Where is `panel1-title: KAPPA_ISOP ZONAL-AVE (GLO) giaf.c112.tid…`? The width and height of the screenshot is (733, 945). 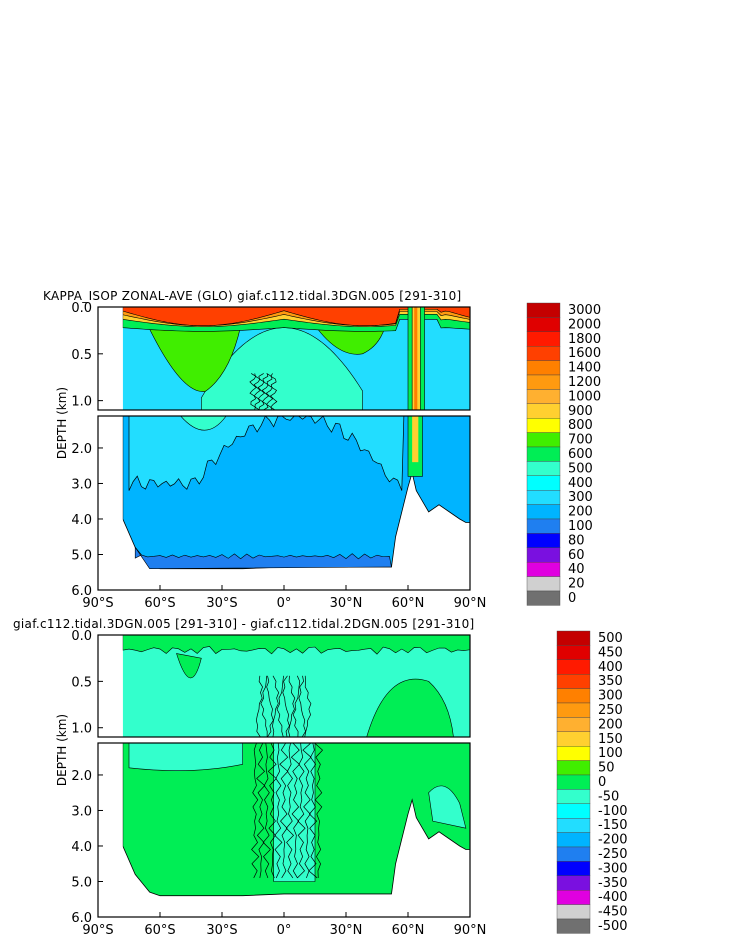
panel1-title: KAPPA_ISOP ZONAL-AVE (GLO) giaf.c112.tid… is located at coordinates (252, 296).